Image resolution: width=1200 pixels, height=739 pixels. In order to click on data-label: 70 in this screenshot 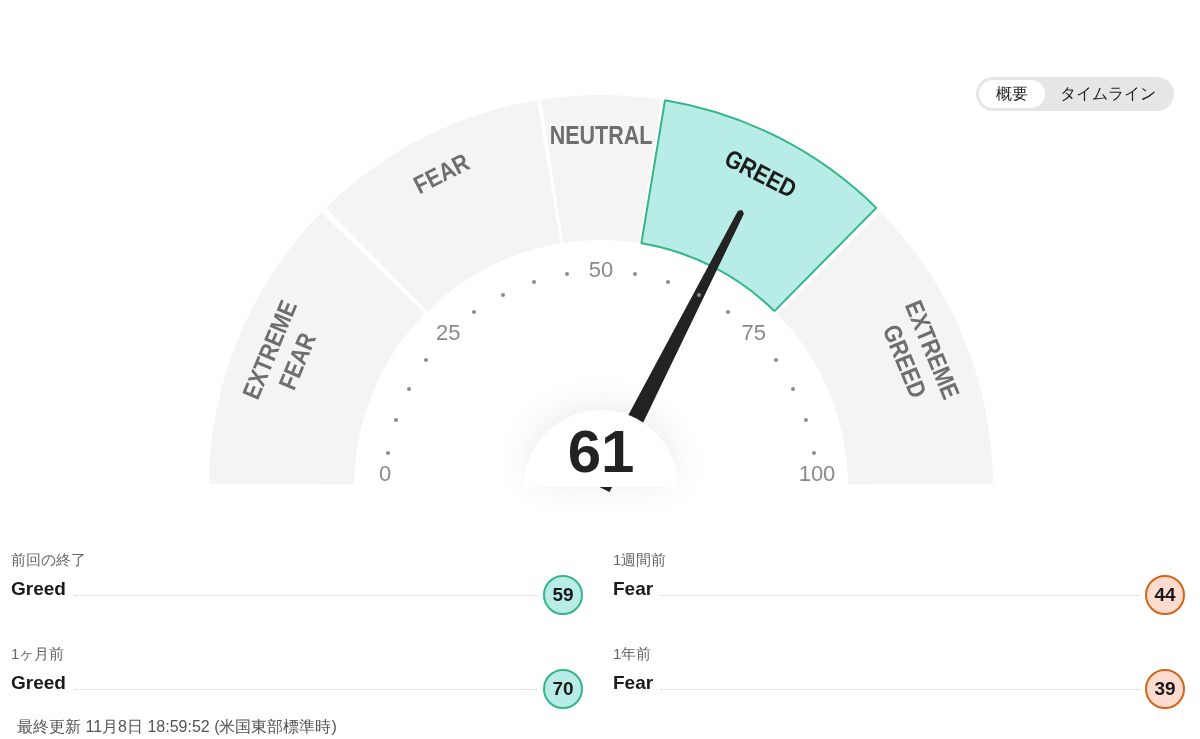, I will do `click(563, 689)`.